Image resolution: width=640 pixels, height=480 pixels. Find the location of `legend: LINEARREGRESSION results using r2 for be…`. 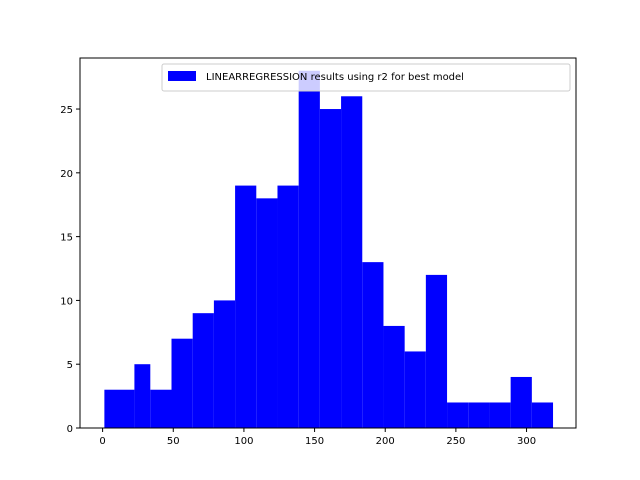

legend: LINEARREGRESSION results using r2 for be… is located at coordinates (366, 77).